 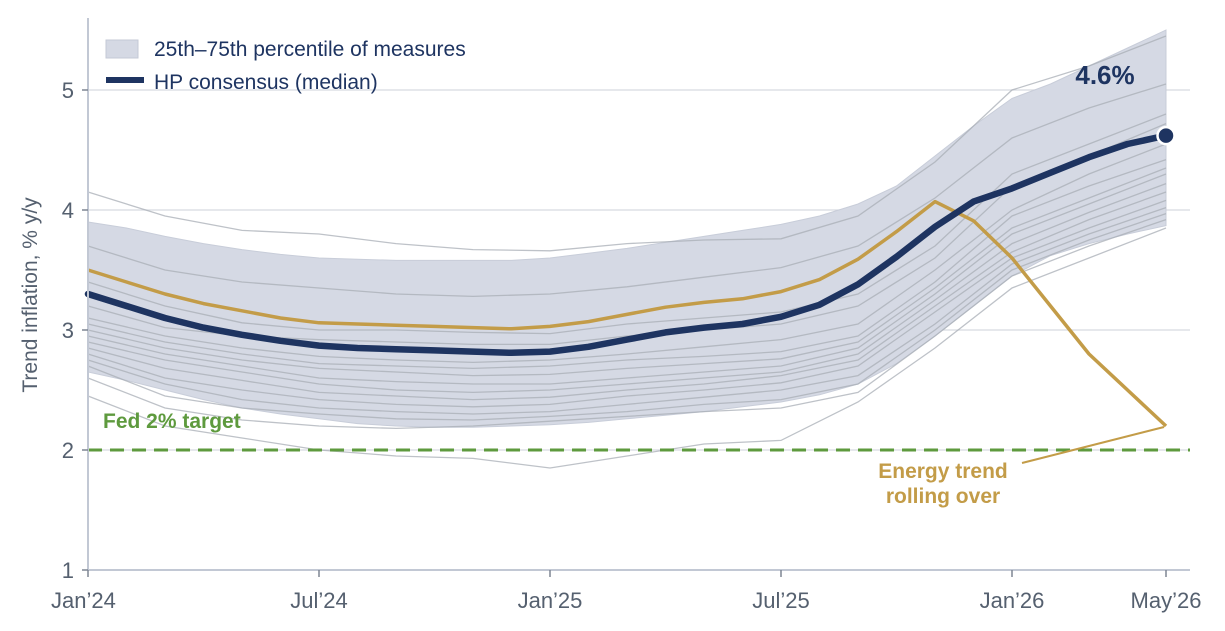 What do you see at coordinates (943, 496) in the screenshot?
I see `energy-annotation-line2: rolling over` at bounding box center [943, 496].